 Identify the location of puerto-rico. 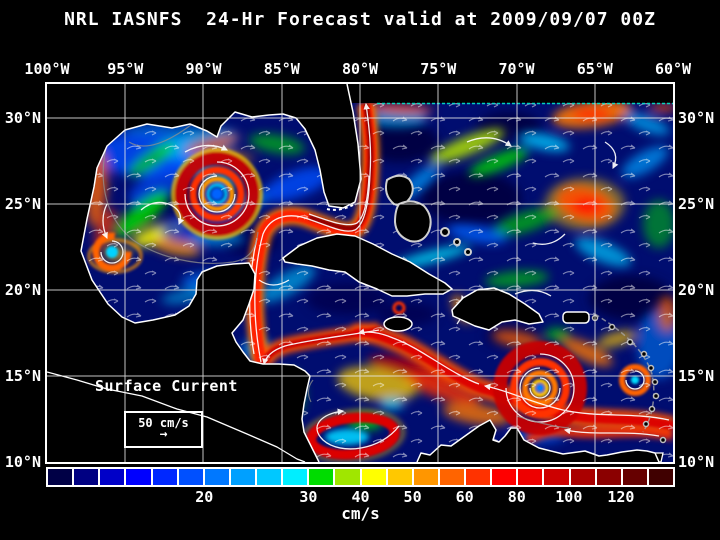
(576, 317).